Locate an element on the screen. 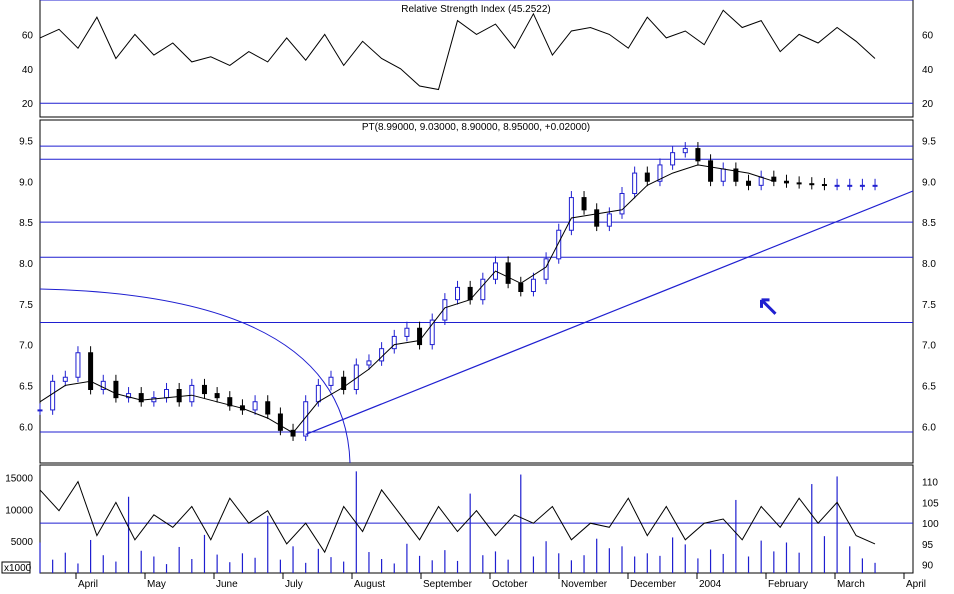 Image resolution: width=954 pixels, height=594 pixels. x-tick-label: 2004 is located at coordinates (710, 584).